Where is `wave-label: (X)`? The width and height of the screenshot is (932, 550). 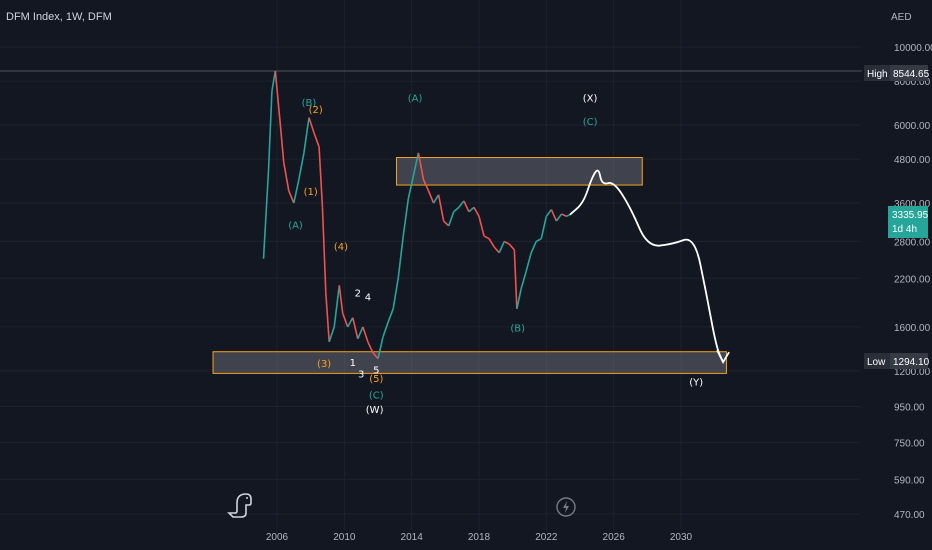
wave-label: (X) is located at coordinates (590, 98).